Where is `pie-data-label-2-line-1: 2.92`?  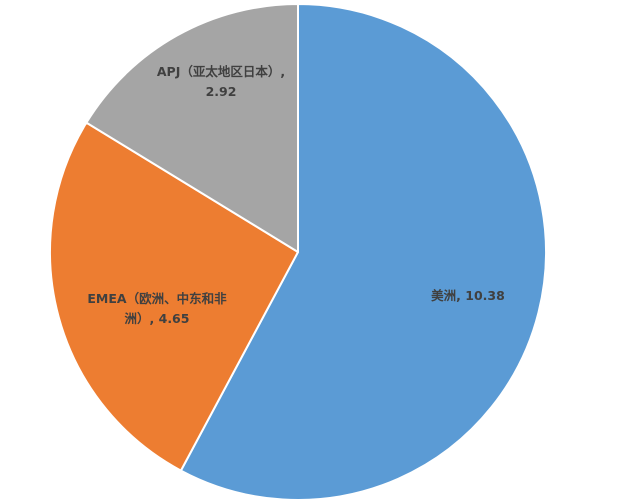 pie-data-label-2-line-1: 2.92 is located at coordinates (221, 91).